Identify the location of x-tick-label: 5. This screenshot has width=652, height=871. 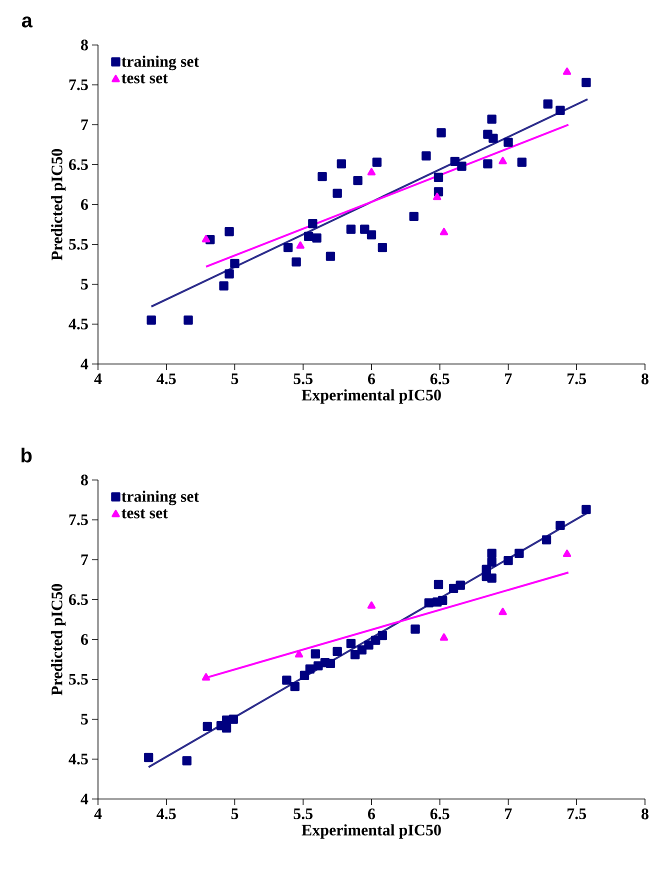
(234, 379).